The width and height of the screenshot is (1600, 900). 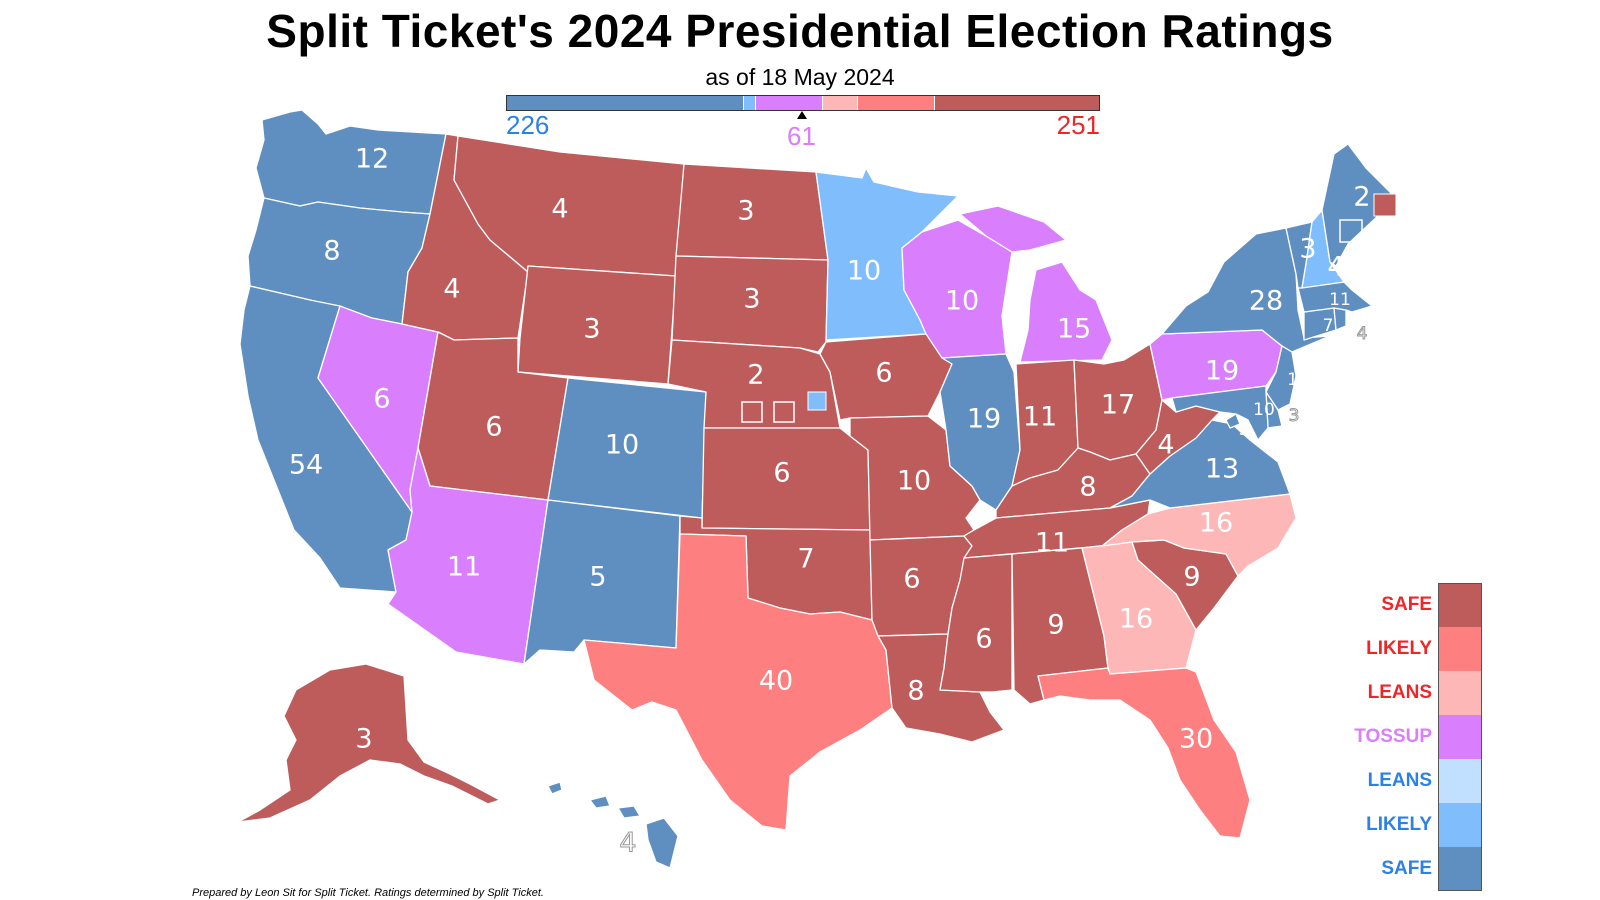 I want to click on state-tx, so click(x=738, y=682).